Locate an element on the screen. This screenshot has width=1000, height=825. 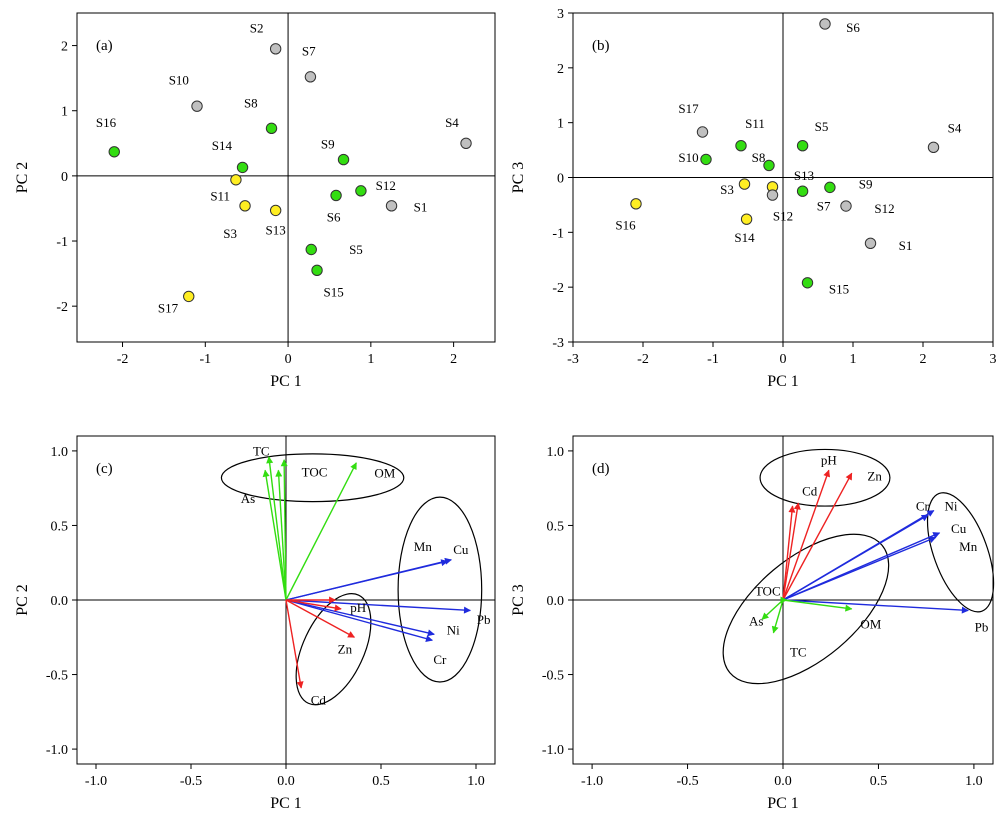
x-tick-label: -3 is located at coordinates (573, 359).